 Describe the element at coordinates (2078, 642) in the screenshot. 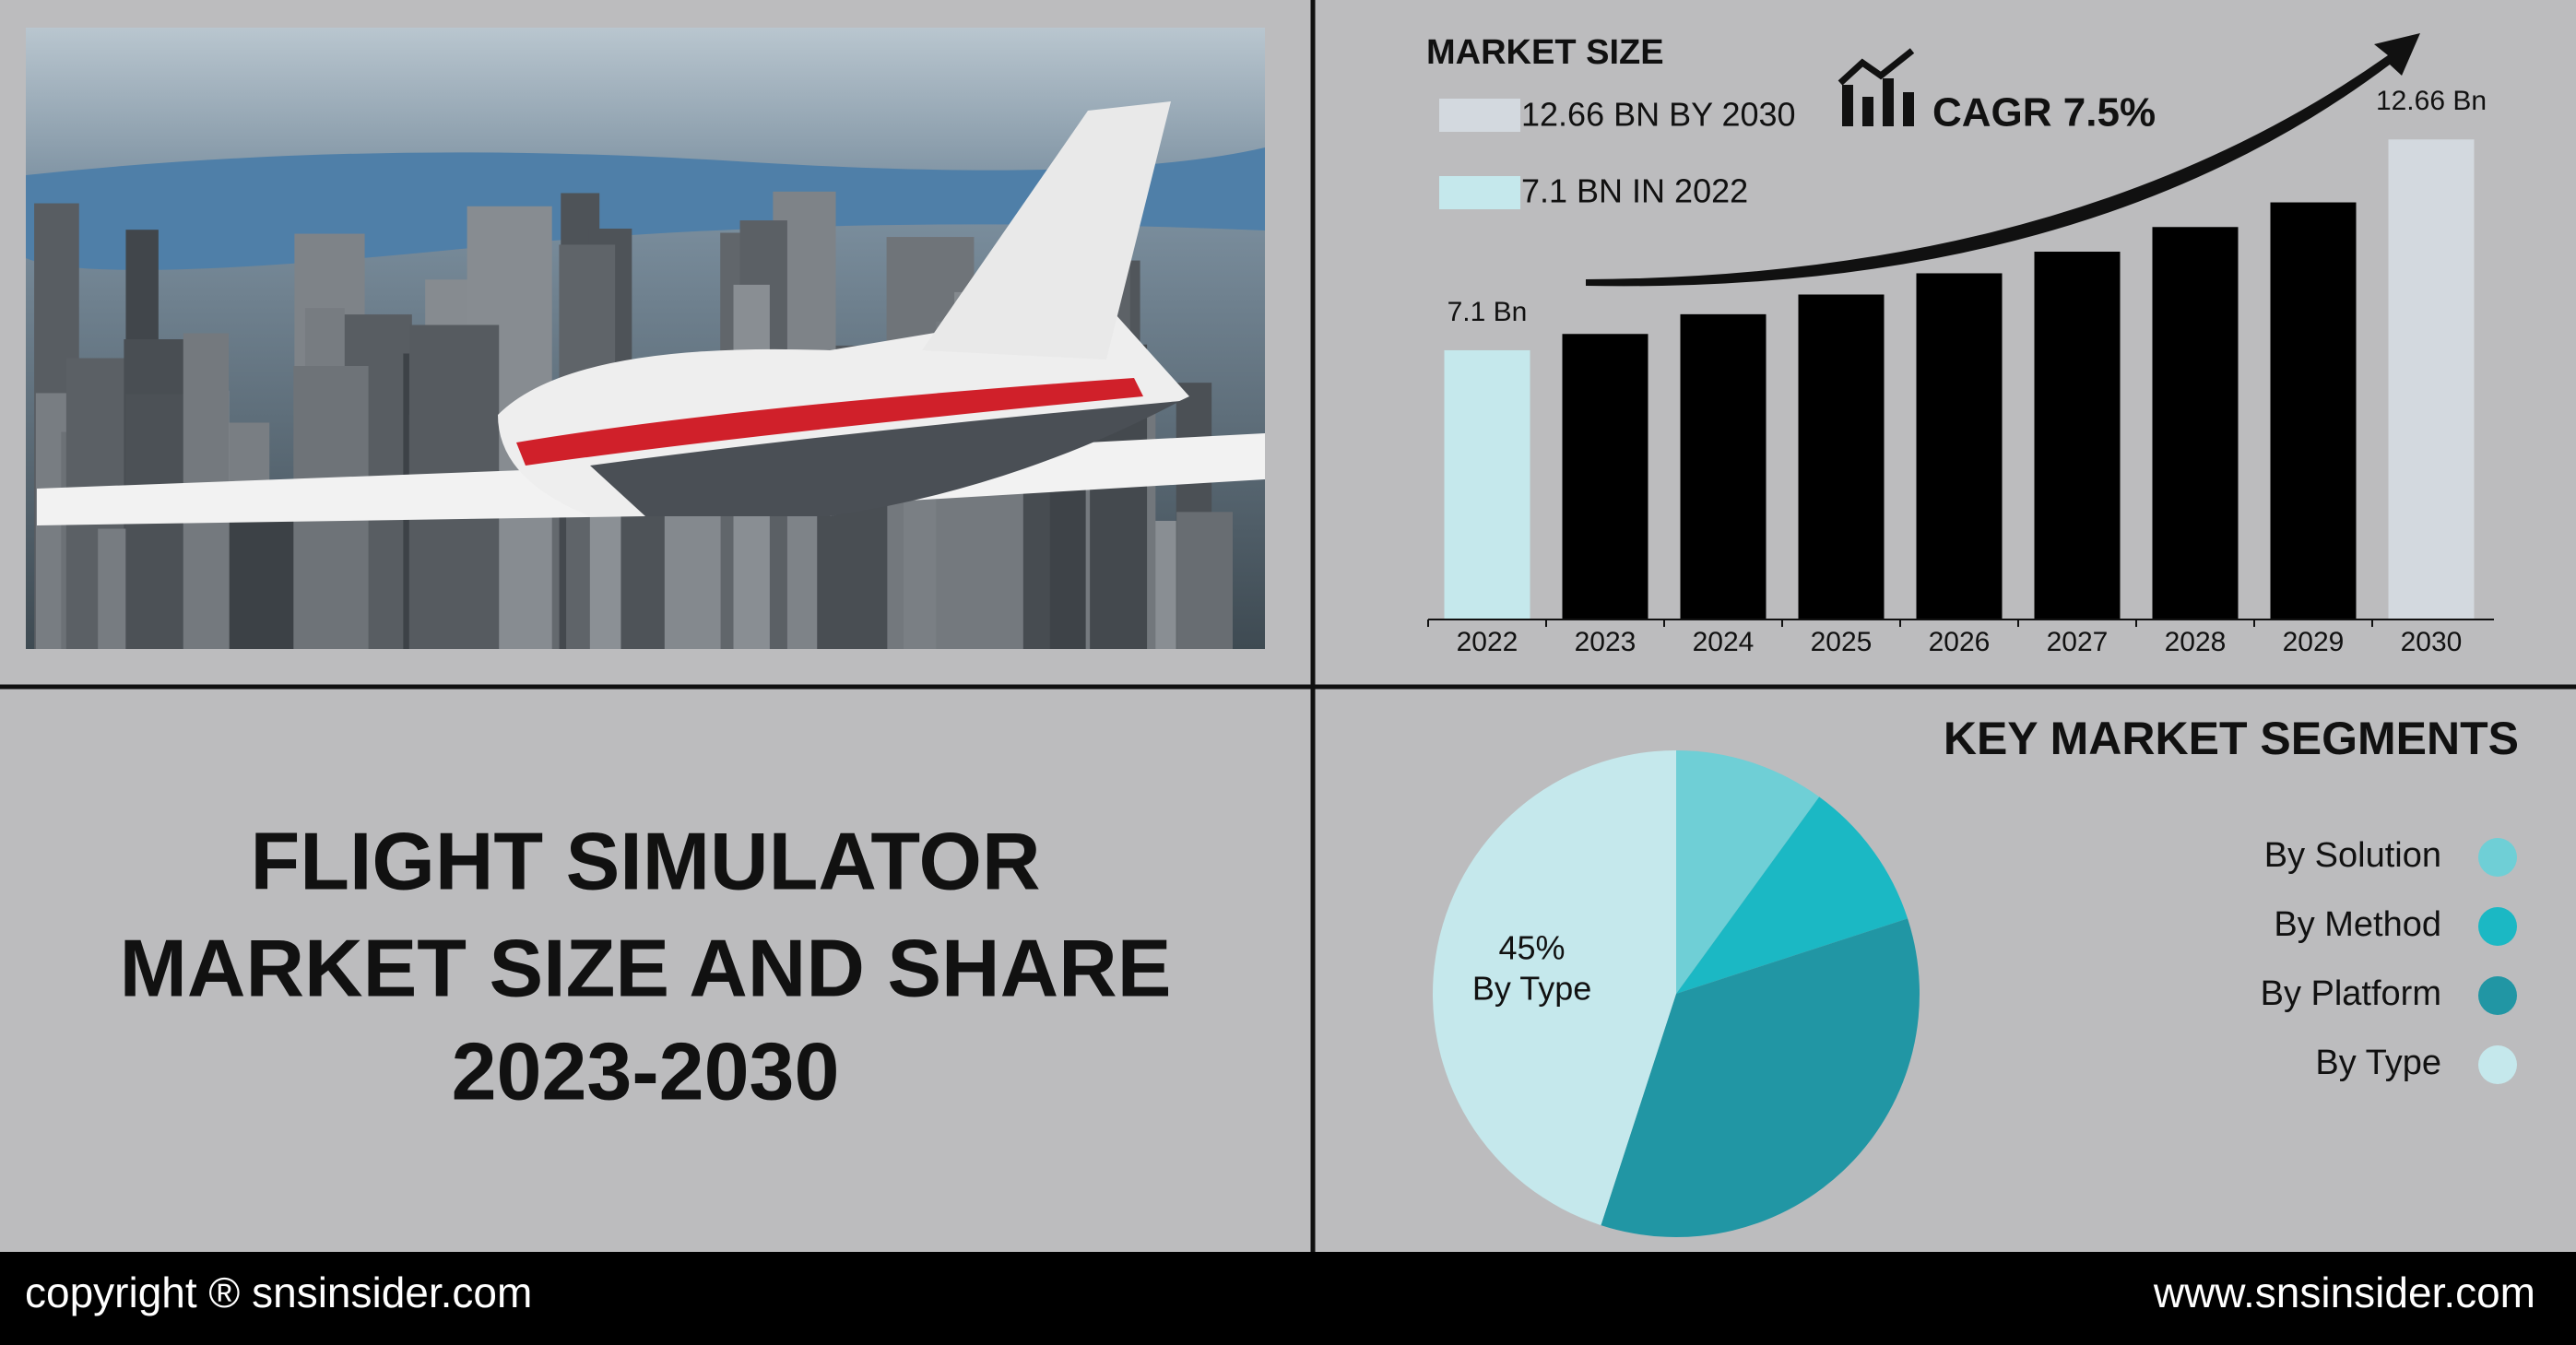

I see `x-tick-label: 2027` at that location.